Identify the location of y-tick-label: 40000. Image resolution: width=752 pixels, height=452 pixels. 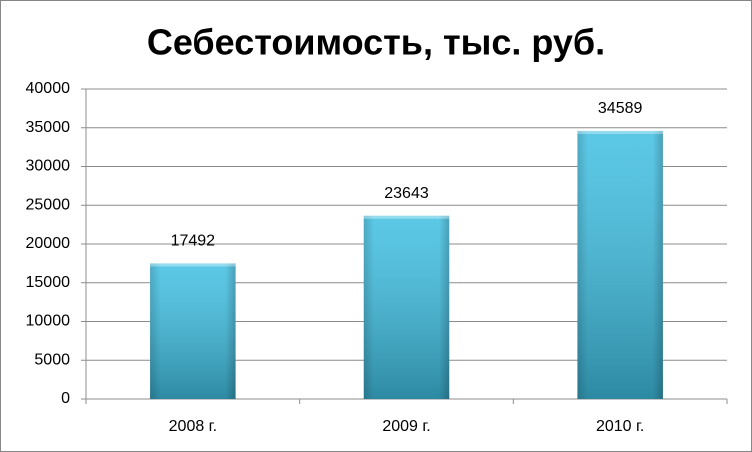
(48, 88).